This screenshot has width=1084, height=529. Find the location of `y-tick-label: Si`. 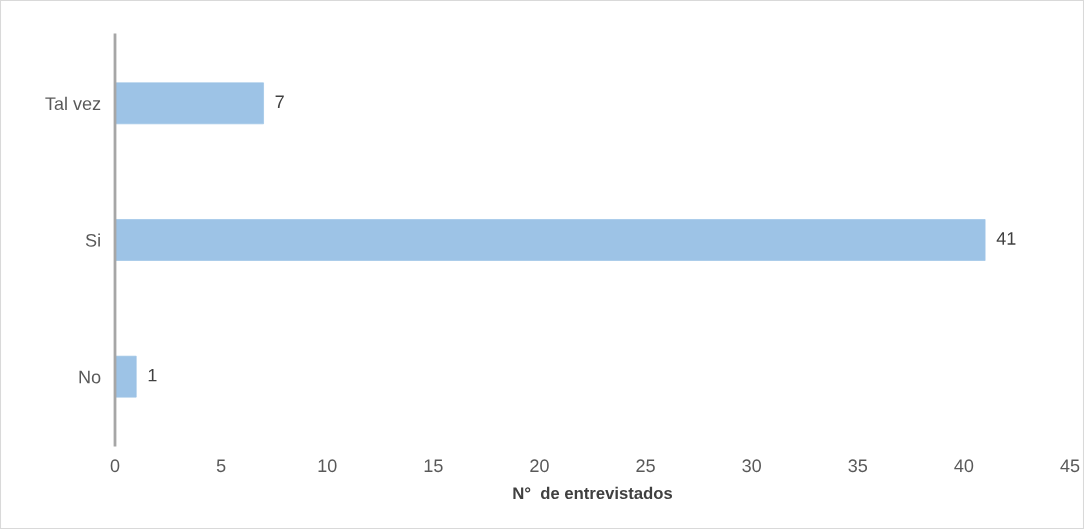

y-tick-label: Si is located at coordinates (92, 240).